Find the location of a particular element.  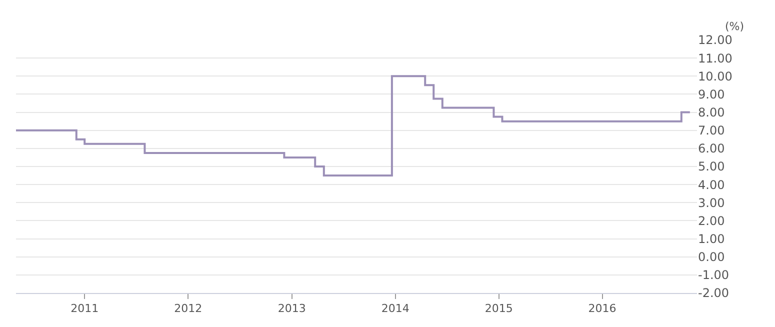

x-tick-label: 2015 is located at coordinates (498, 309).